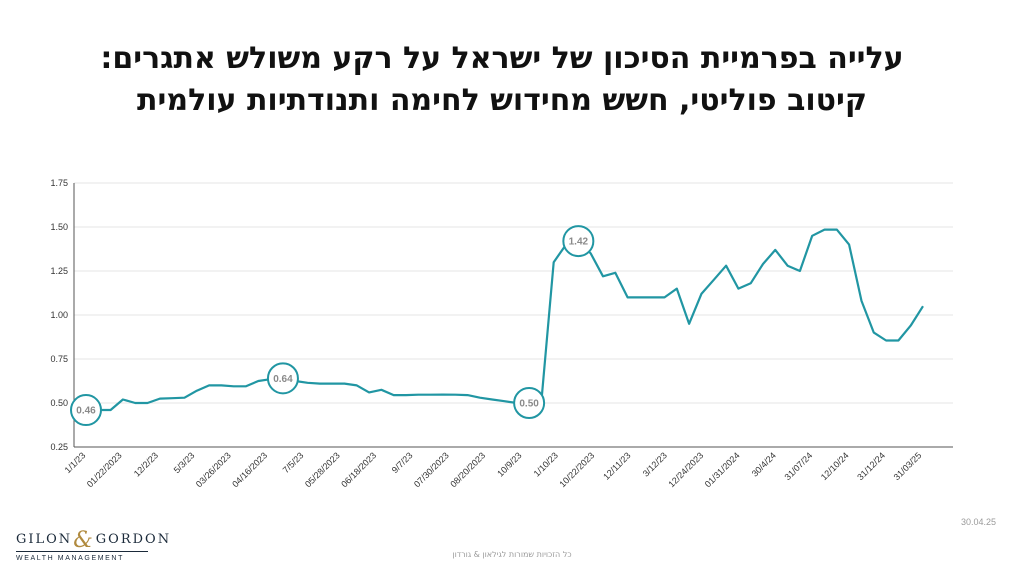  I want to click on x-tick-label: 03/26/2023, so click(213, 469).